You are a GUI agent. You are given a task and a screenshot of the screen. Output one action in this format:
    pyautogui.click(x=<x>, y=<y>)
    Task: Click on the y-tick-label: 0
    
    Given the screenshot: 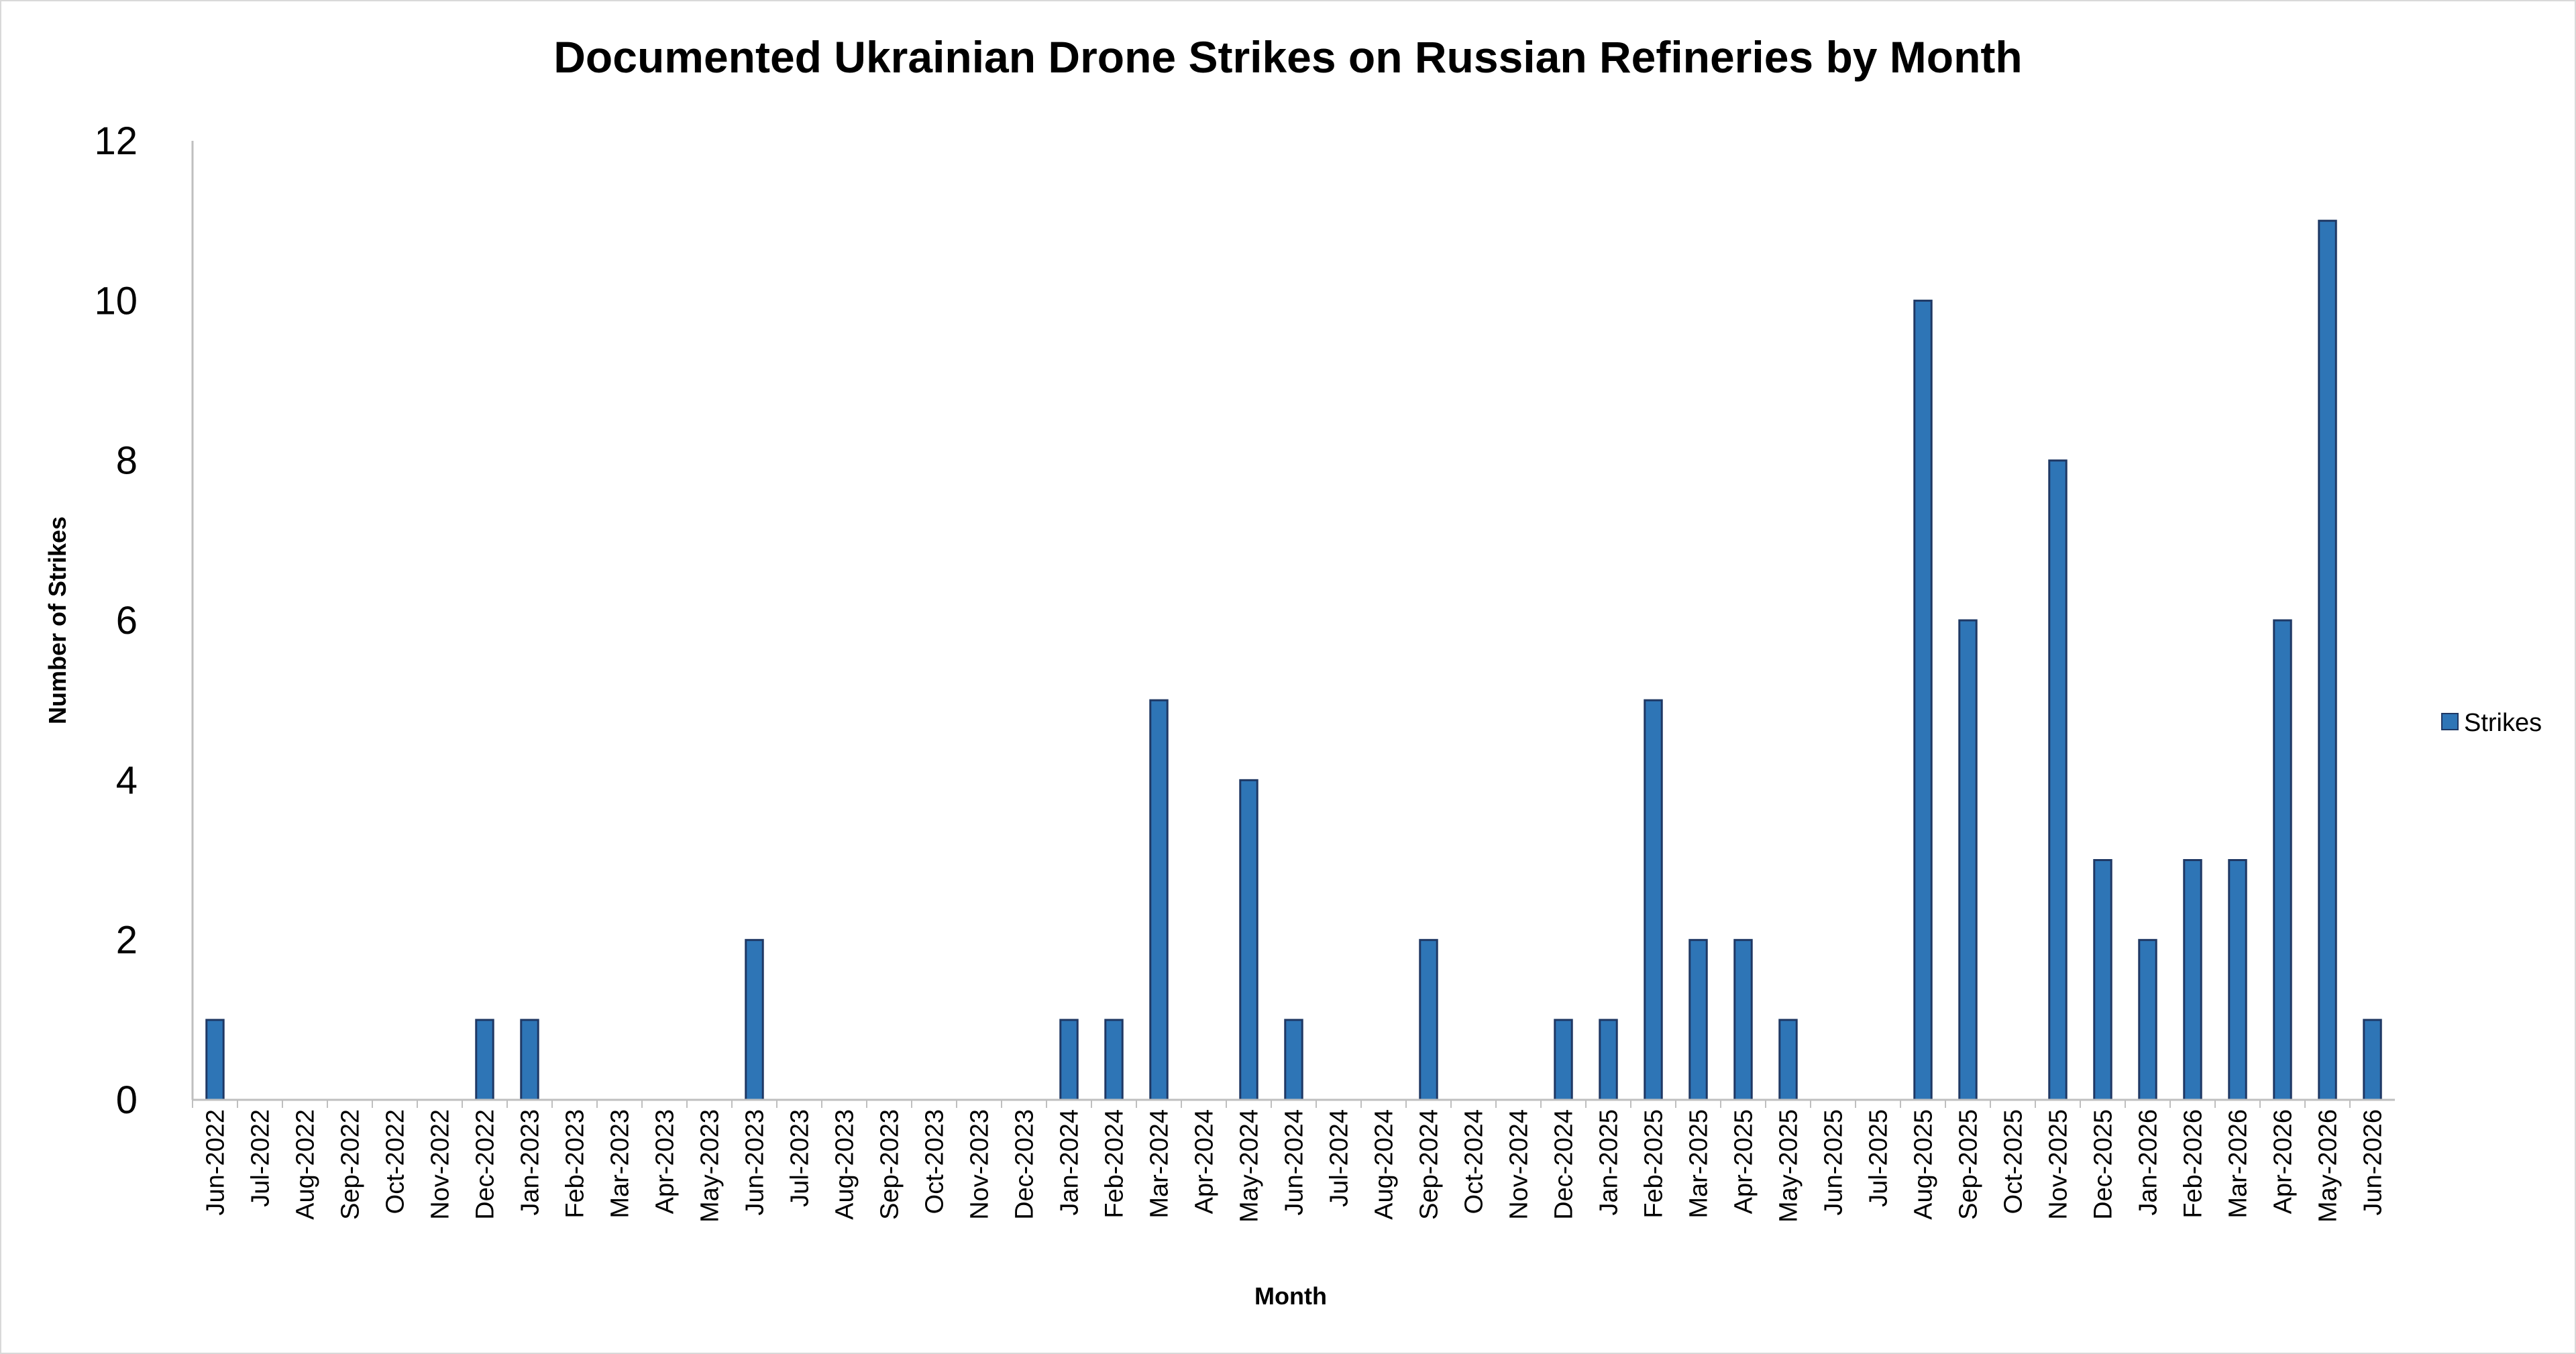 What is the action you would take?
    pyautogui.click(x=127, y=1100)
    